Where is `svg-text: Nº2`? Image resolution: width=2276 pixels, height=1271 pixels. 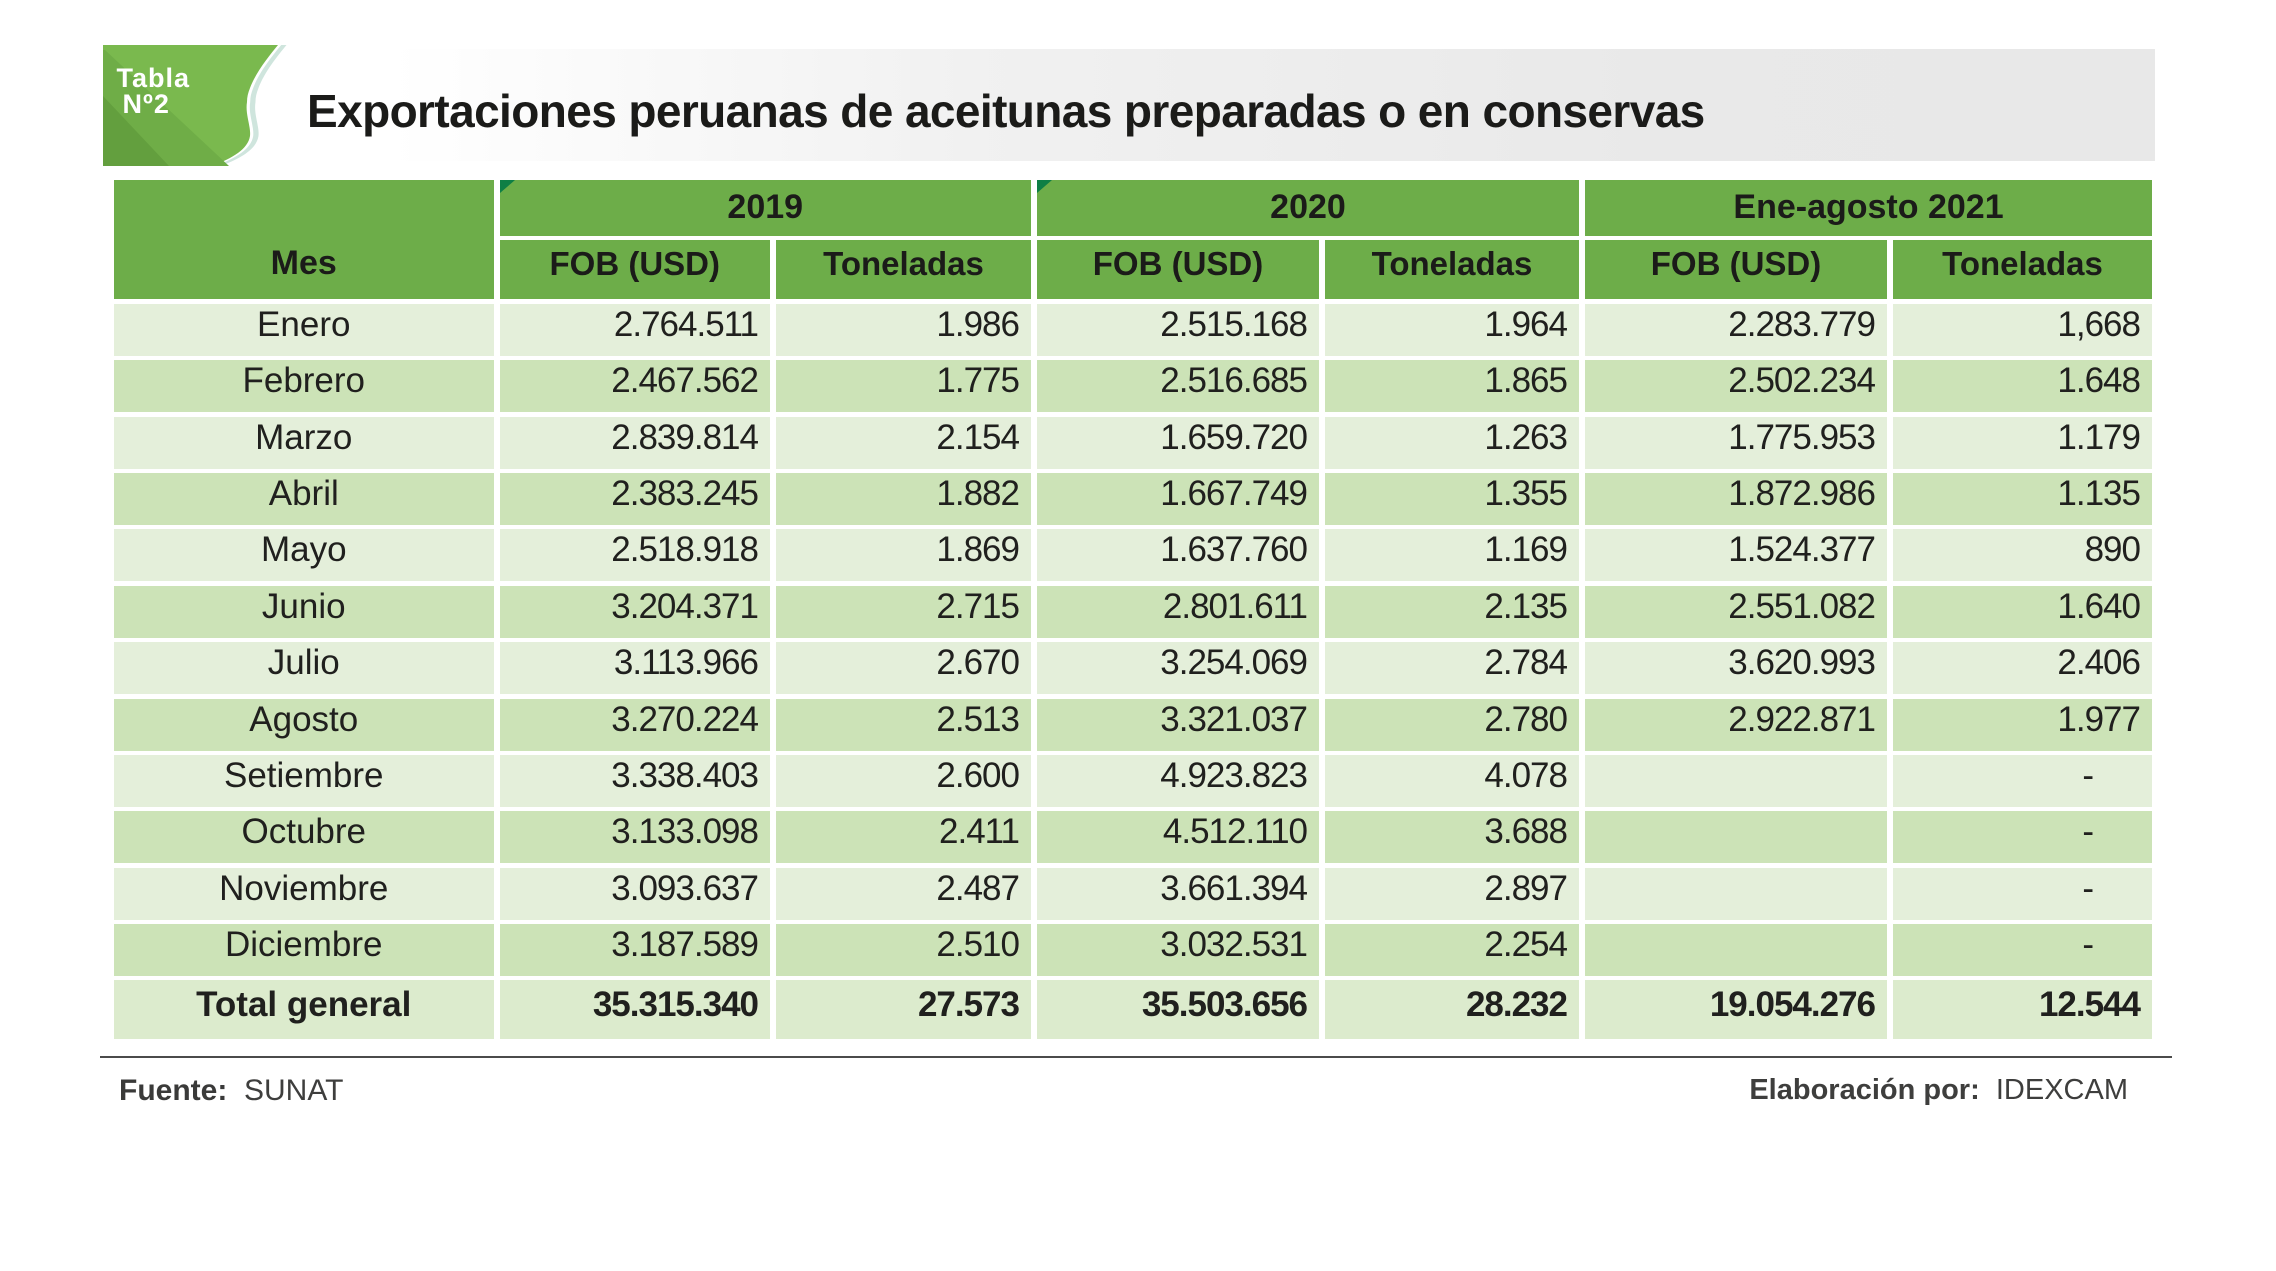
svg-text: Nº2 is located at coordinates (146, 104).